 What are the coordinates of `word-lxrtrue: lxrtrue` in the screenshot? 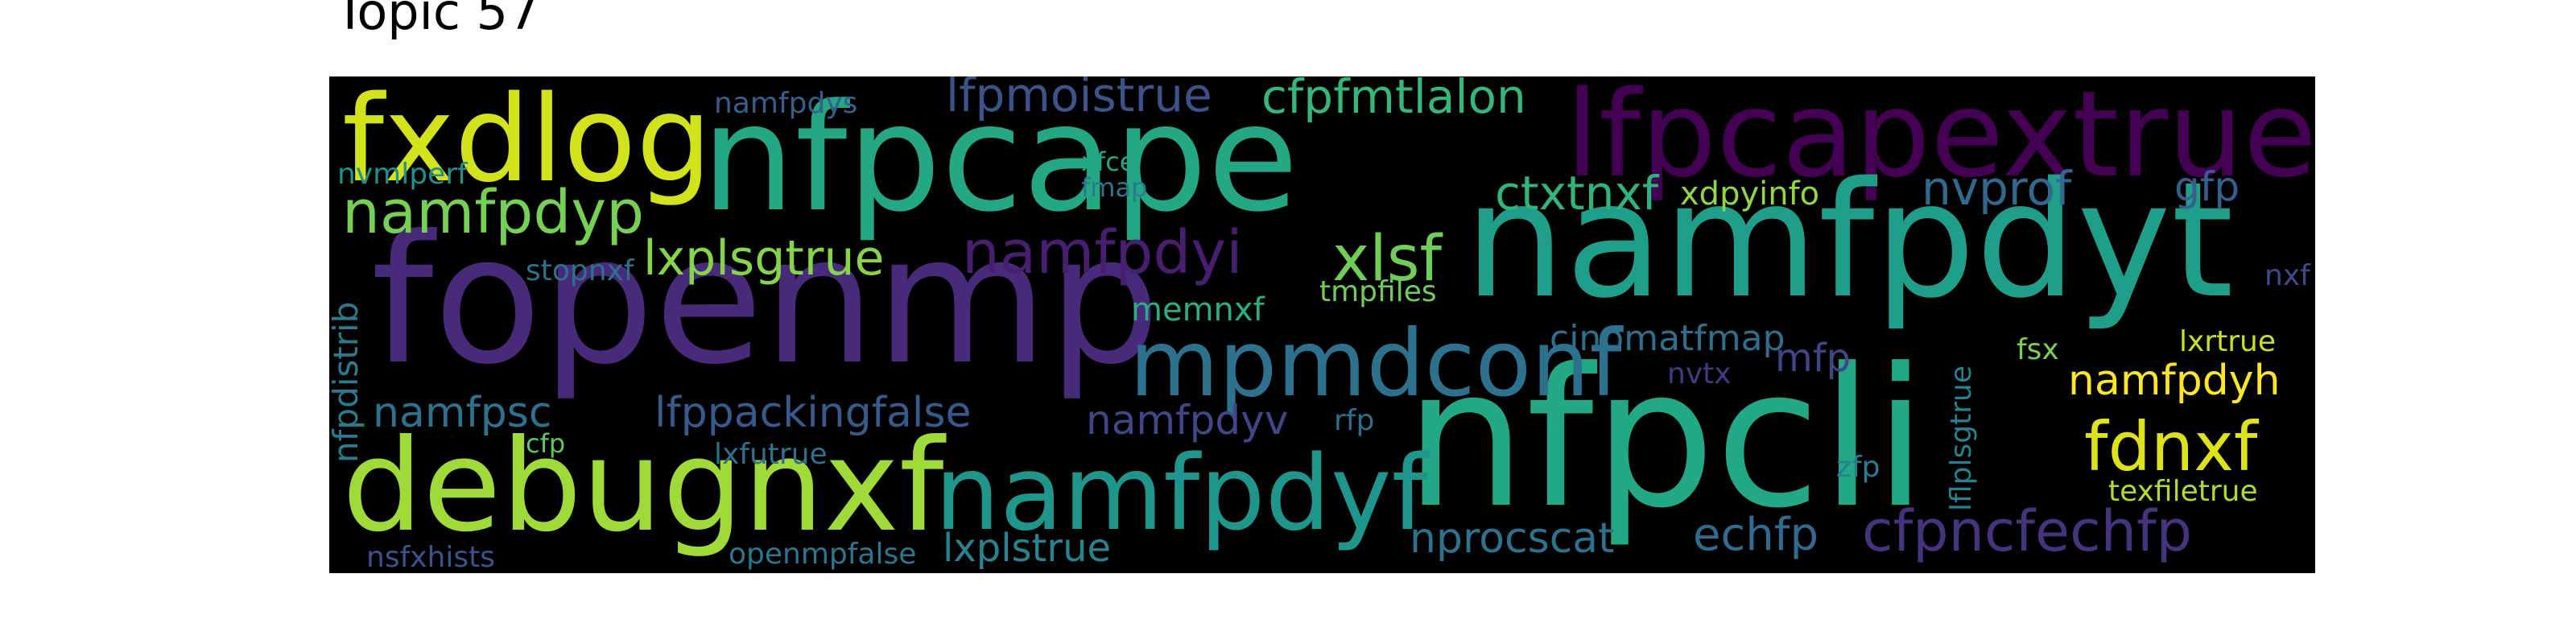 It's located at (2227, 341).